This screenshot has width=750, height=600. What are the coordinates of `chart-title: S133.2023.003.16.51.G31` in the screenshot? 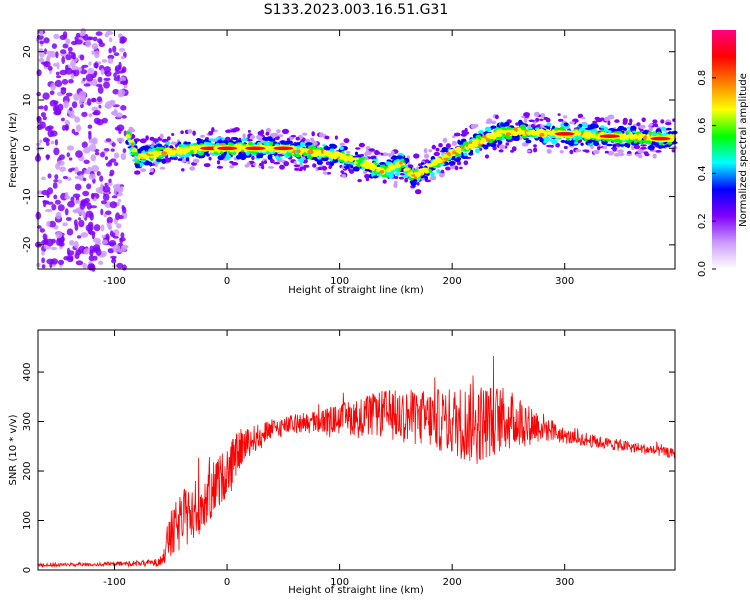 It's located at (356, 10).